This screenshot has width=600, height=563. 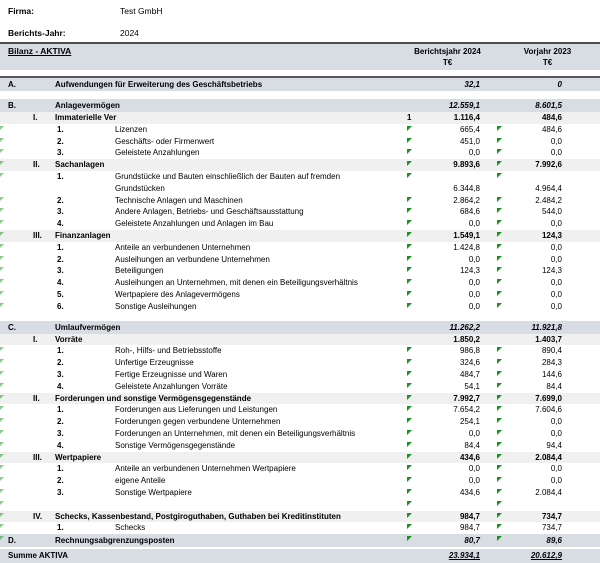 What do you see at coordinates (551, 351) in the screenshot?
I see `cell-vorjahr: 890,4` at bounding box center [551, 351].